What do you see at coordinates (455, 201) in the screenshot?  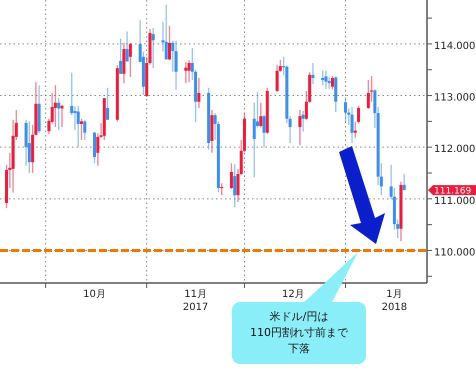 I see `y-tick-label: 111.000` at bounding box center [455, 201].